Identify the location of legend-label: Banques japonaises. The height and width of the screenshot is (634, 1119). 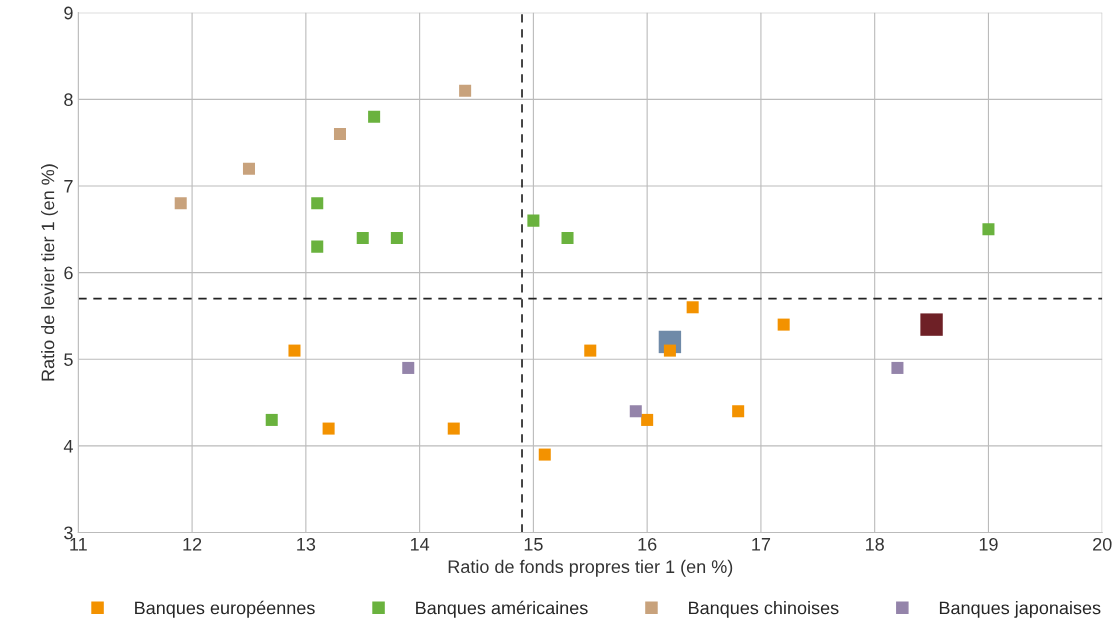
(1020, 609).